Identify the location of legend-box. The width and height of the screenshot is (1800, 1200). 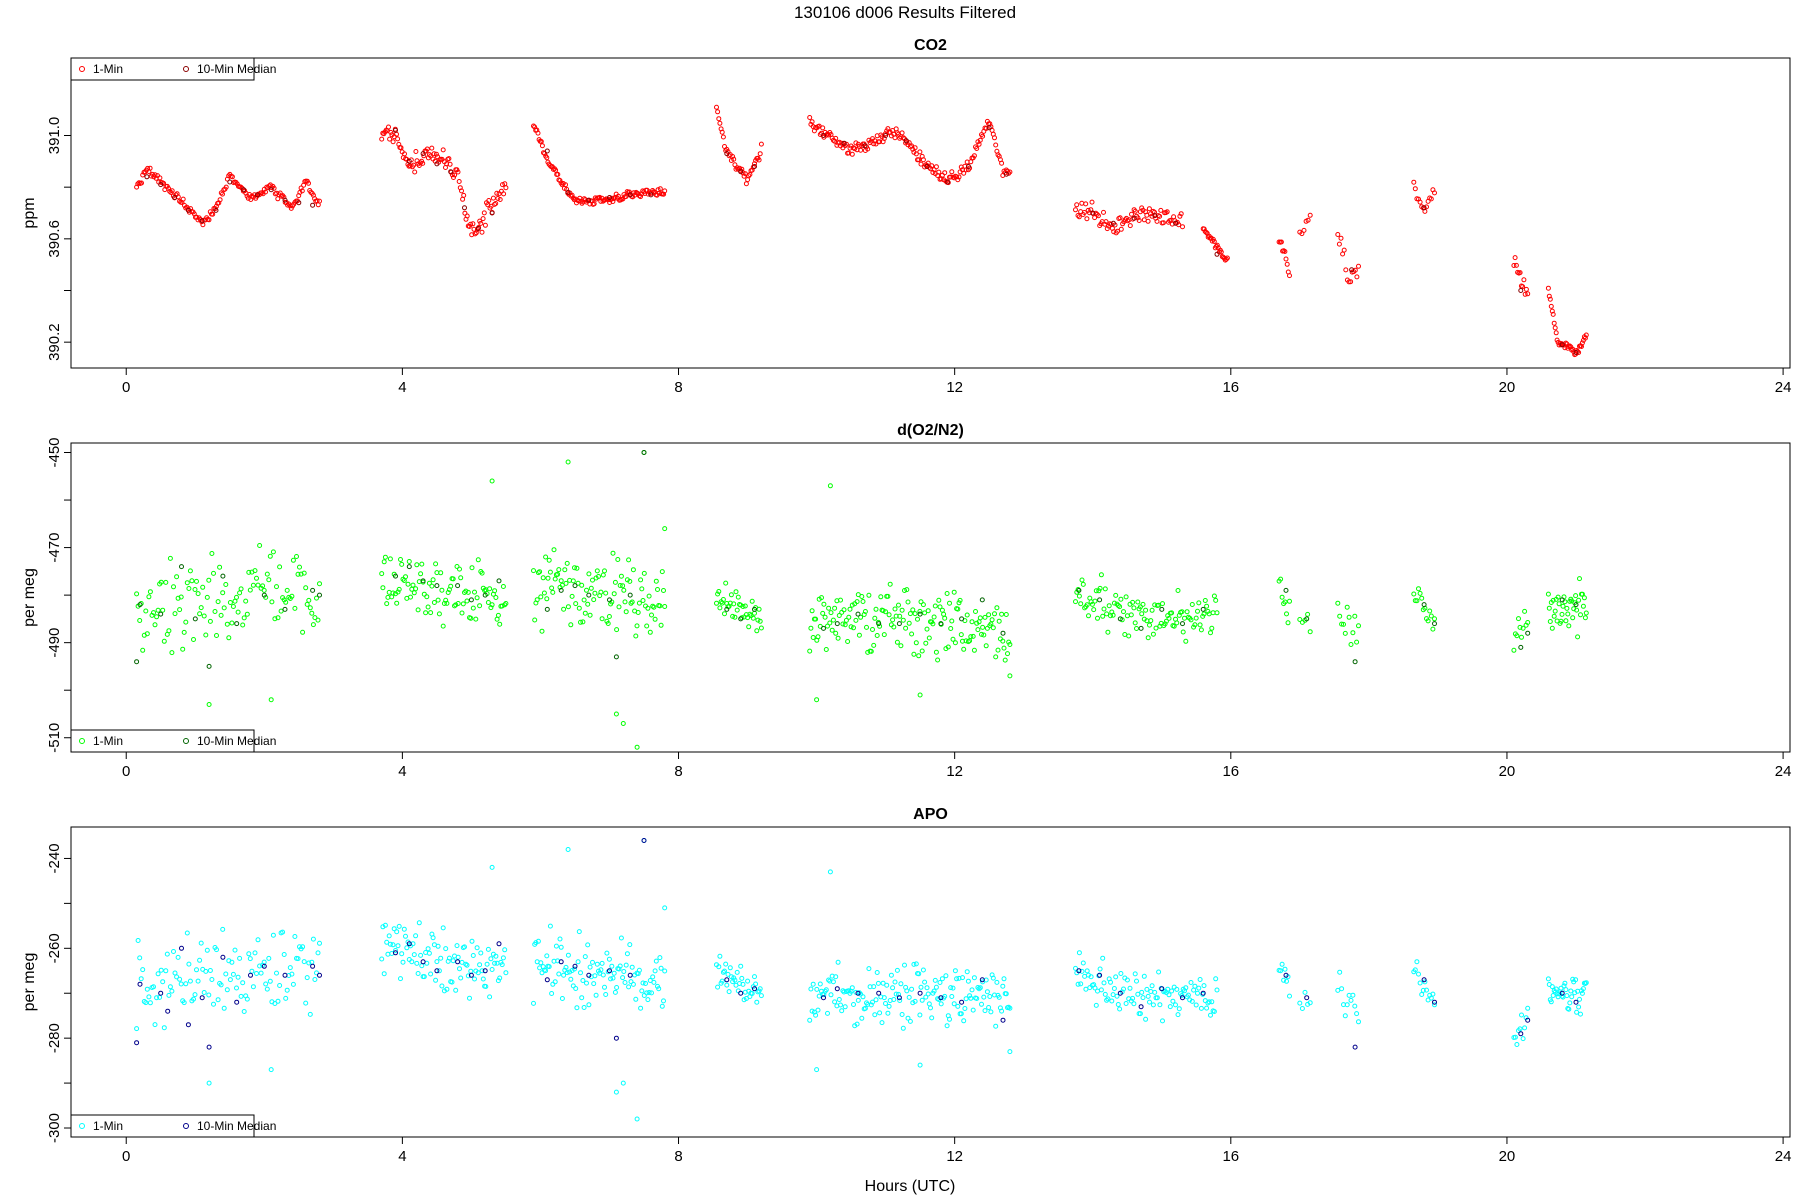
(162, 69).